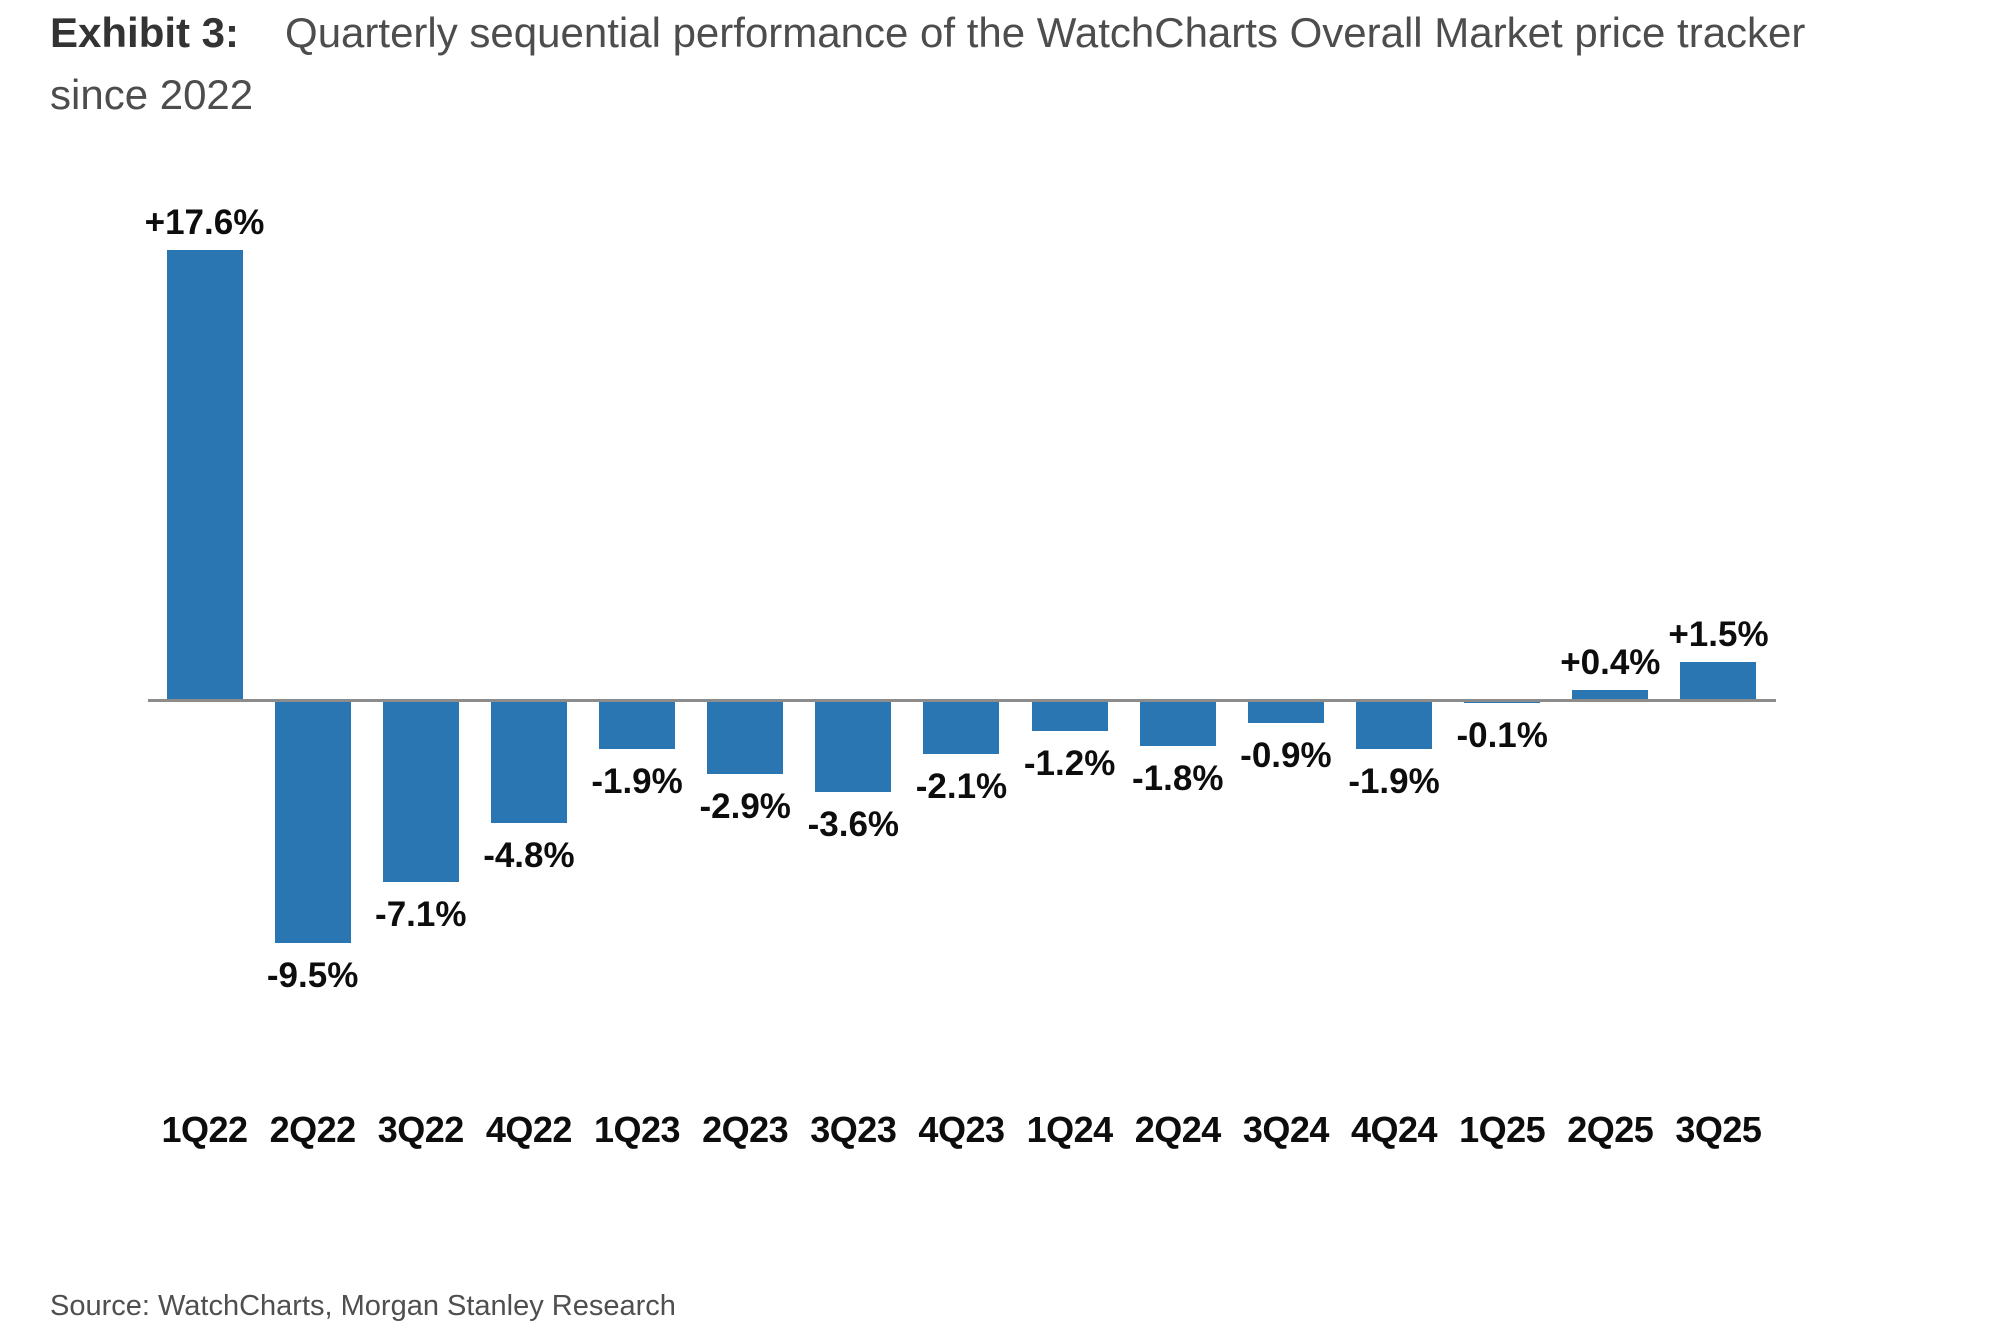  I want to click on bar-value-label: -3.6%, so click(853, 825).